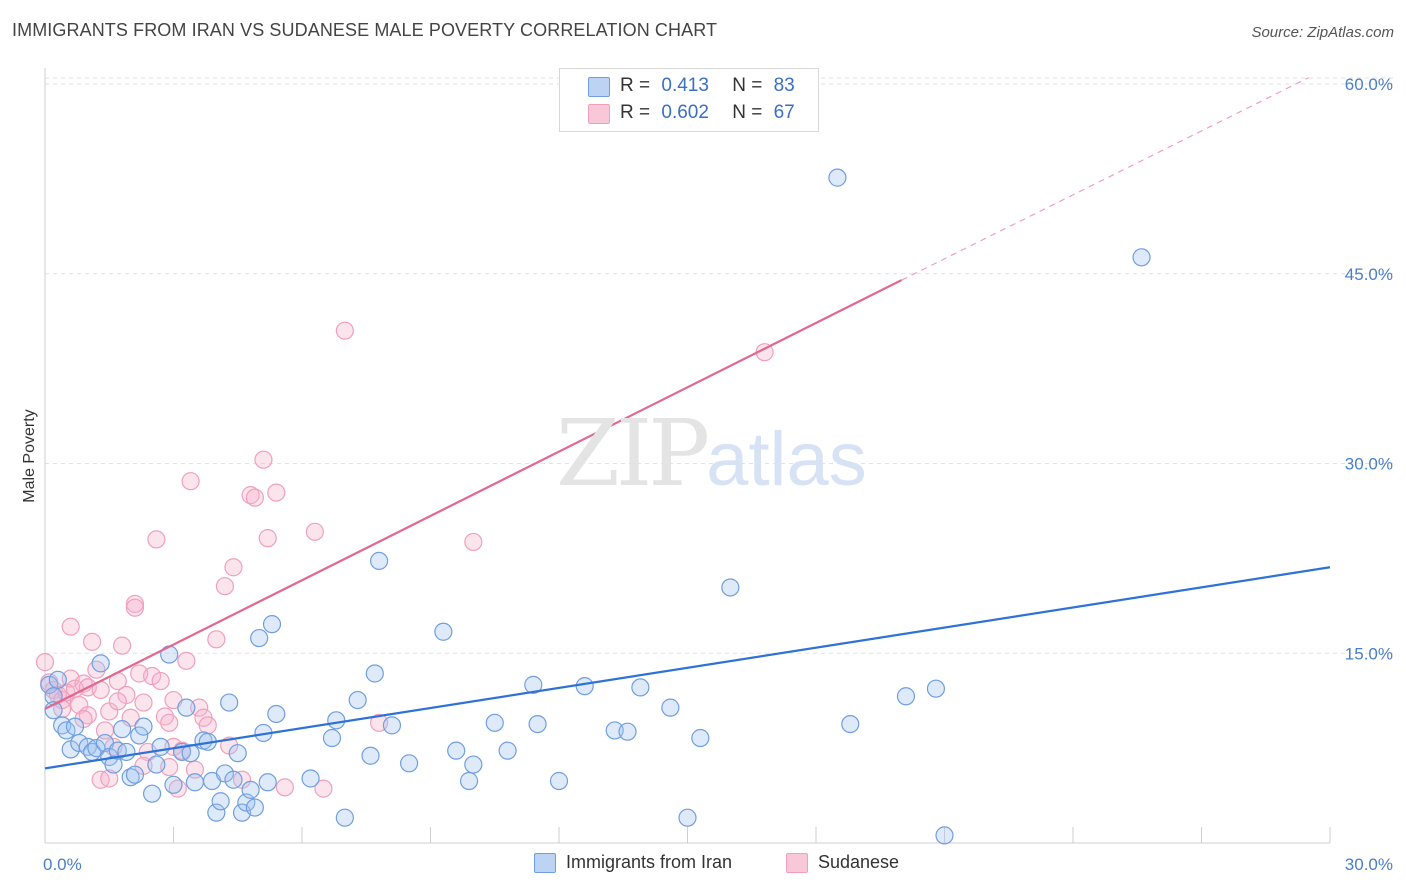  What do you see at coordinates (1369, 464) in the screenshot?
I see `y-tick-label: 30.0%` at bounding box center [1369, 464].